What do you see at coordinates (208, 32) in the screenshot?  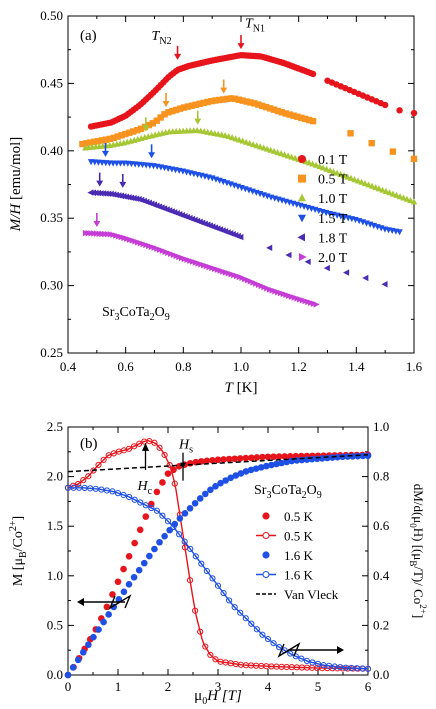 I see `panel-a-annotations: TN2 TN1` at bounding box center [208, 32].